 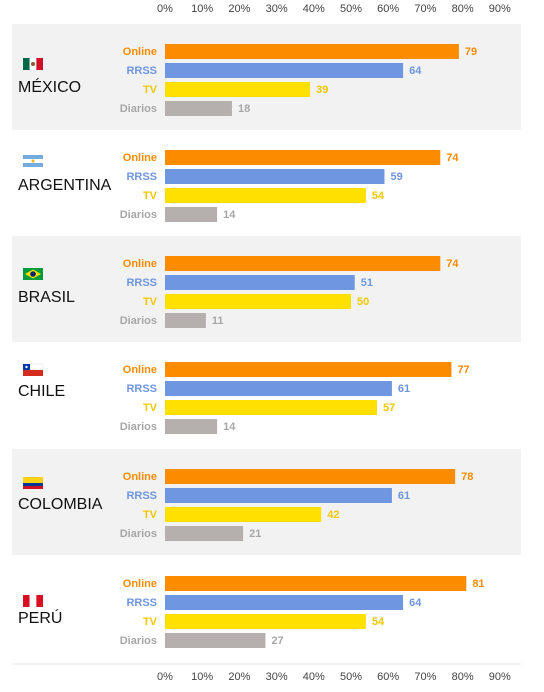 I want to click on bottom-tick-label: 10%, so click(x=202, y=677).